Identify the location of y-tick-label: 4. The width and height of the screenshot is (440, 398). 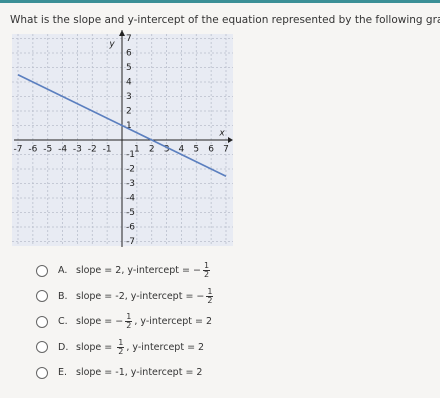
(129, 83).